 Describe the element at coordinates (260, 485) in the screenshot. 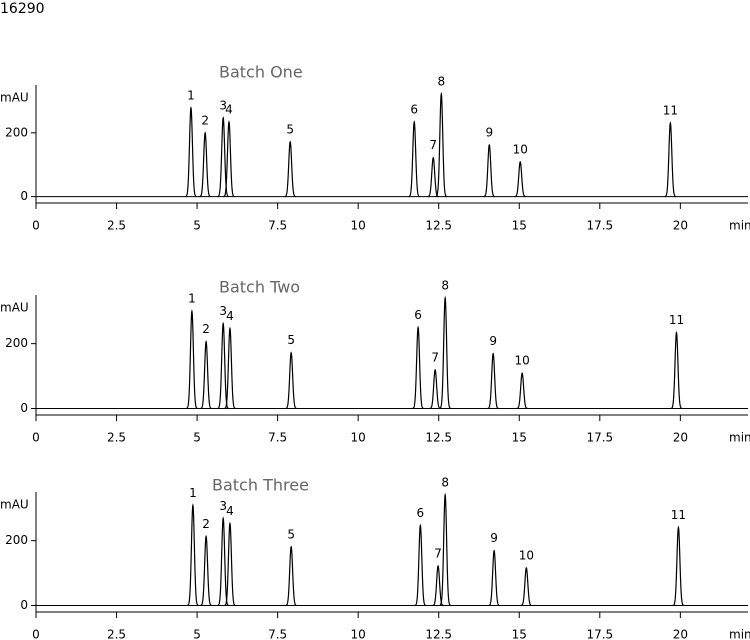

I see `panel-title: Batch Three` at that location.